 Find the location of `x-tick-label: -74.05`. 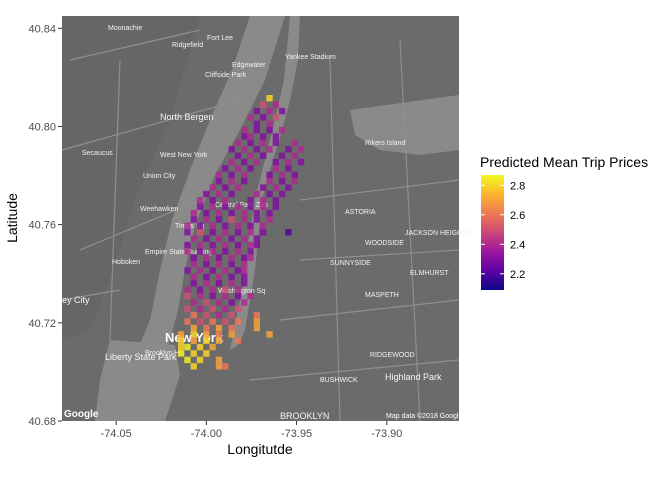

x-tick-label: -74.05 is located at coordinates (116, 434).